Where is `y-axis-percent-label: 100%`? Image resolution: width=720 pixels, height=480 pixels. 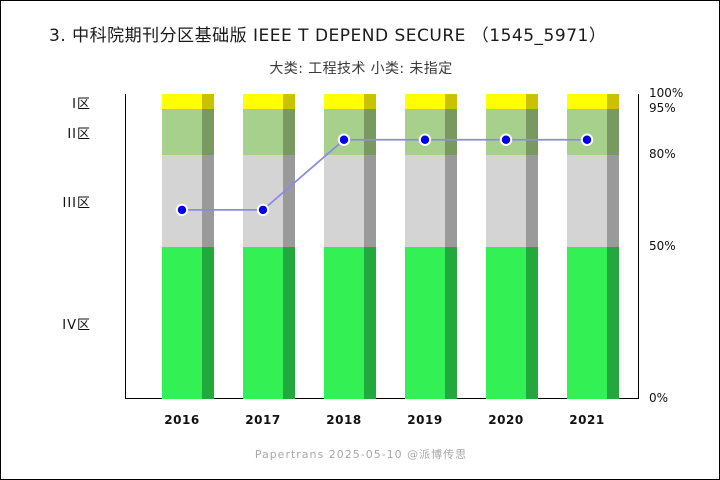 y-axis-percent-label: 100% is located at coordinates (666, 93).